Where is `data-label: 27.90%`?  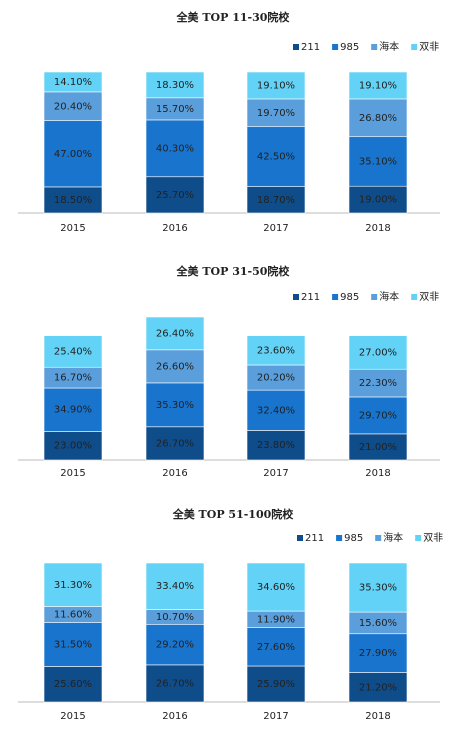
data-label: 27.90% is located at coordinates (378, 653).